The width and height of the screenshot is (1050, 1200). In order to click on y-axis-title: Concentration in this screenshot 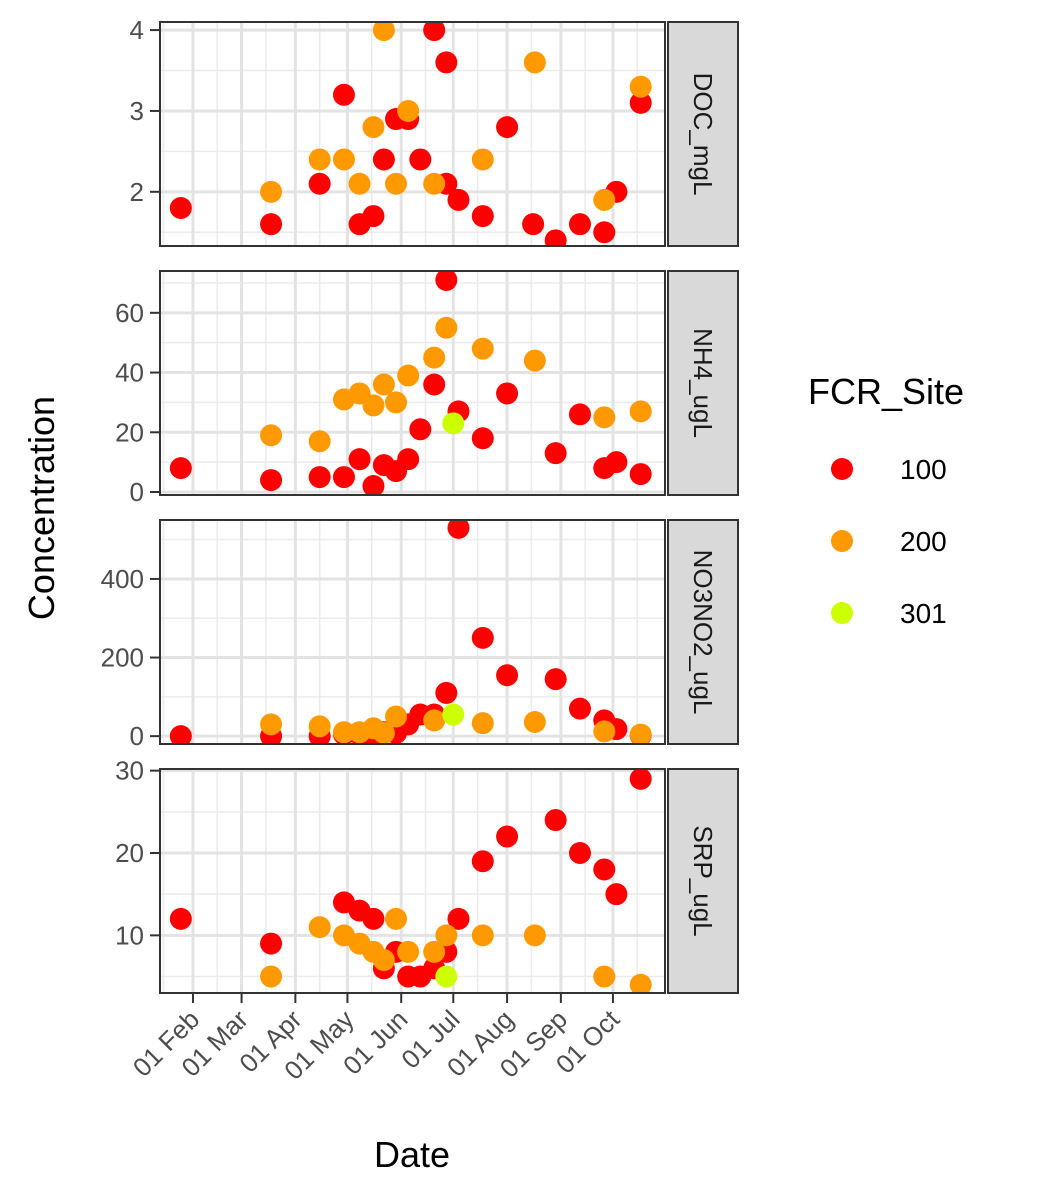, I will do `click(41, 508)`.